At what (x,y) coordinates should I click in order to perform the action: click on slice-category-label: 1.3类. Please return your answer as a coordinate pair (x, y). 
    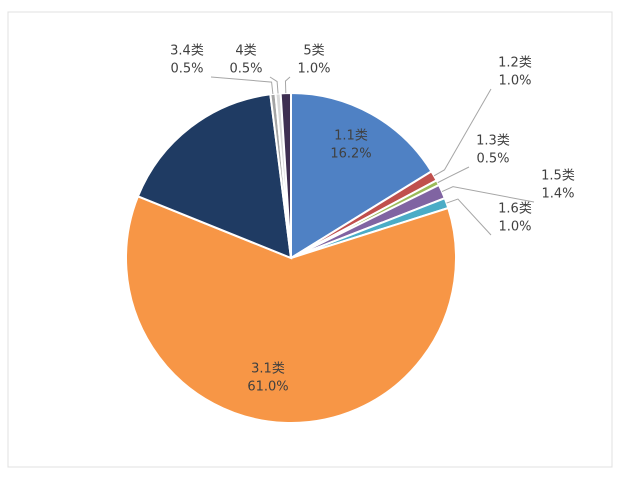
    Looking at the image, I should click on (493, 141).